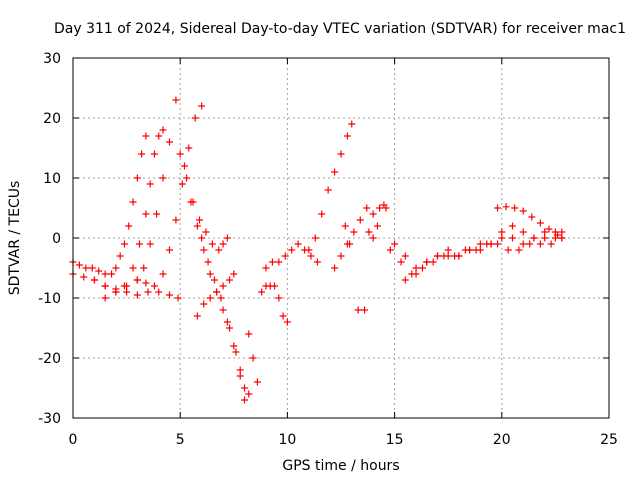 This screenshot has height=480, width=640. What do you see at coordinates (49, 299) in the screenshot?
I see `y-tick-label: -10` at bounding box center [49, 299].